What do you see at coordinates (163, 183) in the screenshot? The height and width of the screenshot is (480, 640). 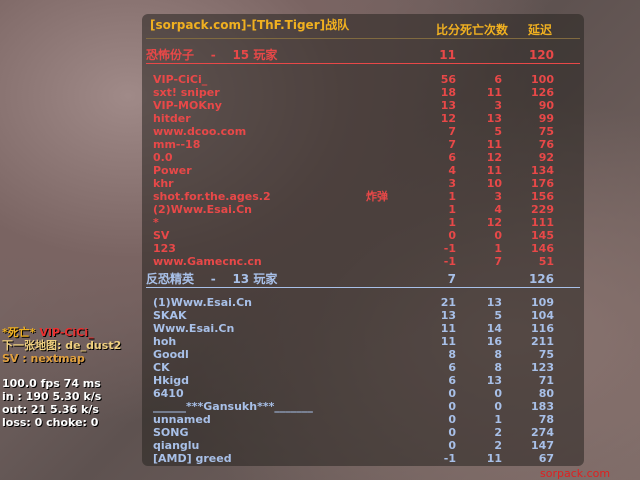 I see `player-name: khr` at bounding box center [163, 183].